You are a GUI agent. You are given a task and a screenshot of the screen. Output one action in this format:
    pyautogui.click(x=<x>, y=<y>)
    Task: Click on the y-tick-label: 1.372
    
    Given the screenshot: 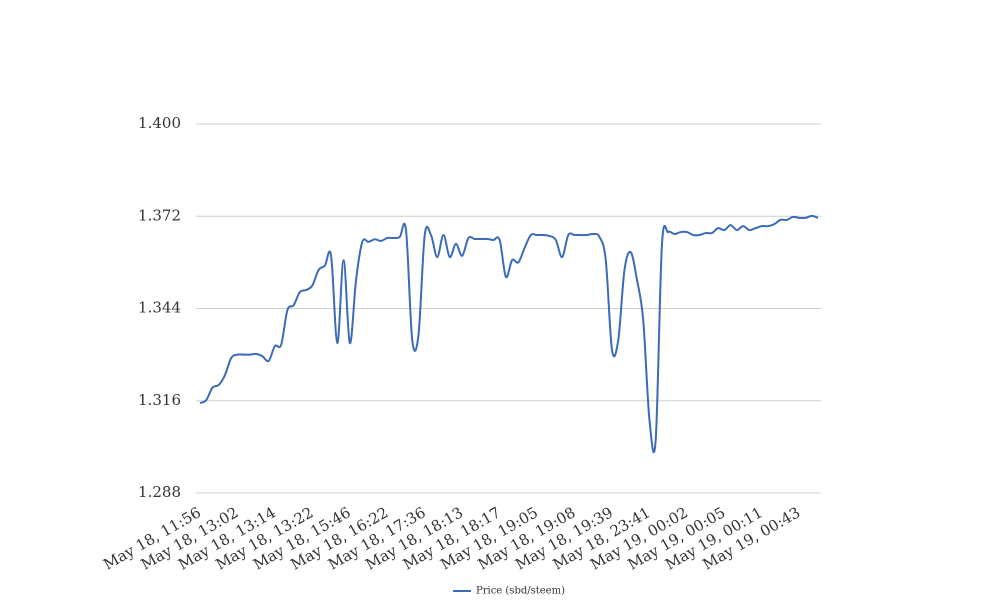 What is the action you would take?
    pyautogui.click(x=159, y=215)
    